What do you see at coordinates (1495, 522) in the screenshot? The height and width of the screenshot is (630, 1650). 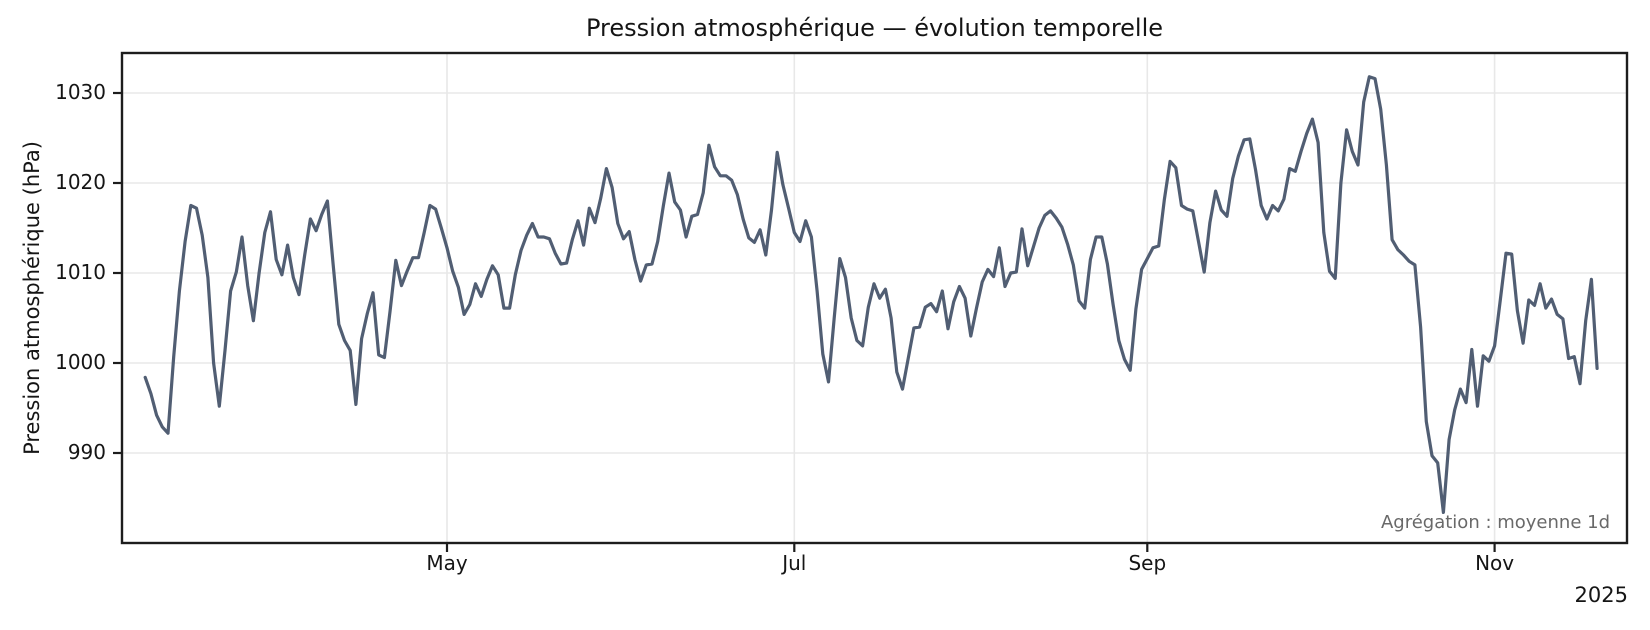 I see `aggregation-annotation: Agrégation : moyenne 1d` at bounding box center [1495, 522].